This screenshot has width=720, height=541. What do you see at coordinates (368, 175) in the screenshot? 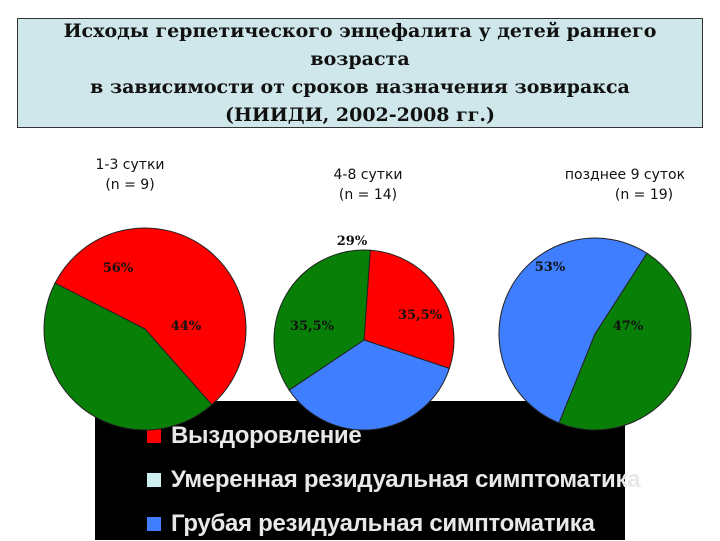
I see `caption-pie-2-period: 4-8 сутки` at bounding box center [368, 175].